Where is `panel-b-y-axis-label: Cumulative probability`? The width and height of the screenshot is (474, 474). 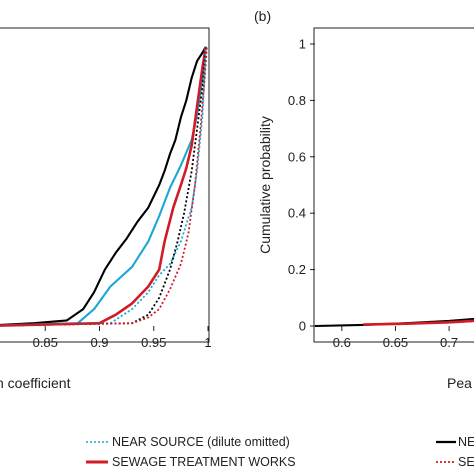 panel-b-y-axis-label: Cumulative probability is located at coordinates (265, 185).